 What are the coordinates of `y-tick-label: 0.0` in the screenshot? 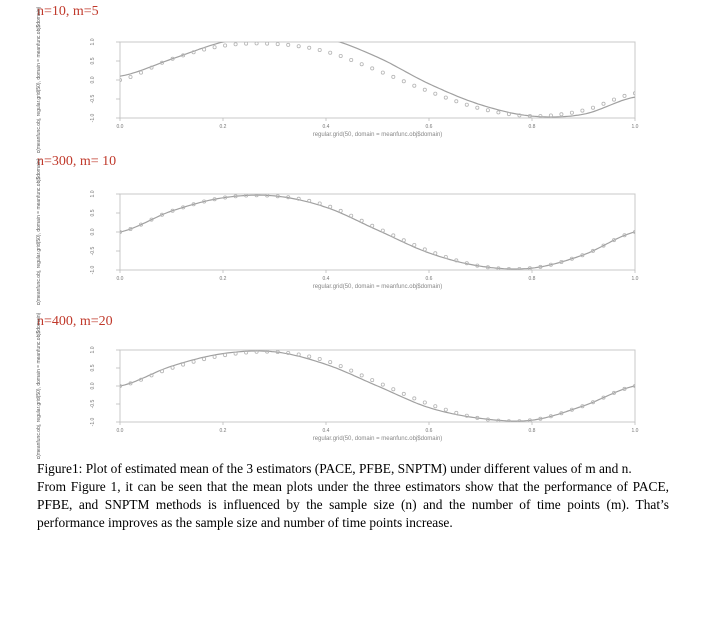 It's located at (93, 385).